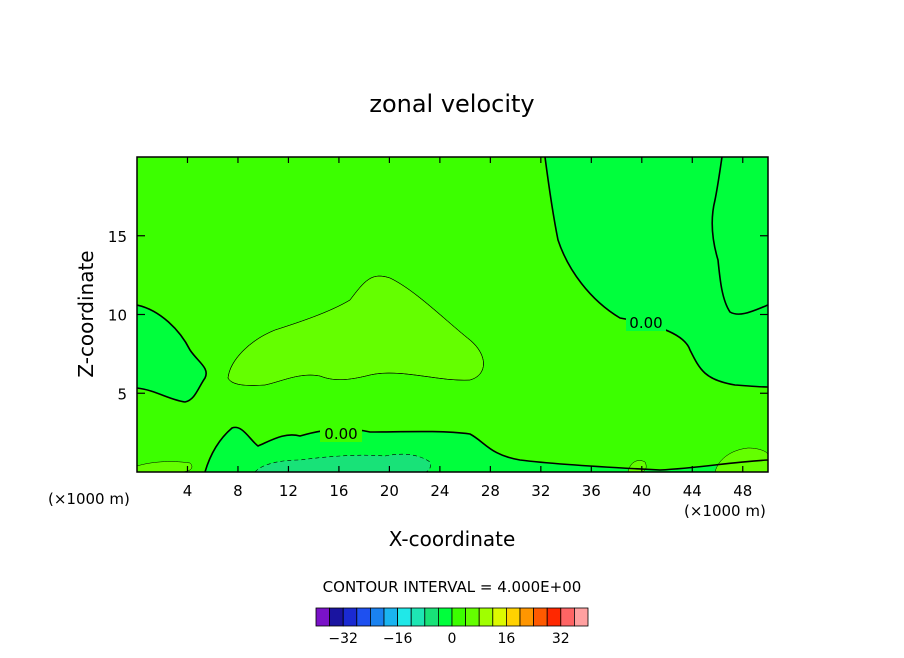 The image size is (904, 658). Describe the element at coordinates (452, 587) in the screenshot. I see `contour-interval-text: CONTOUR INTERVAL = 4.000E+00` at that location.